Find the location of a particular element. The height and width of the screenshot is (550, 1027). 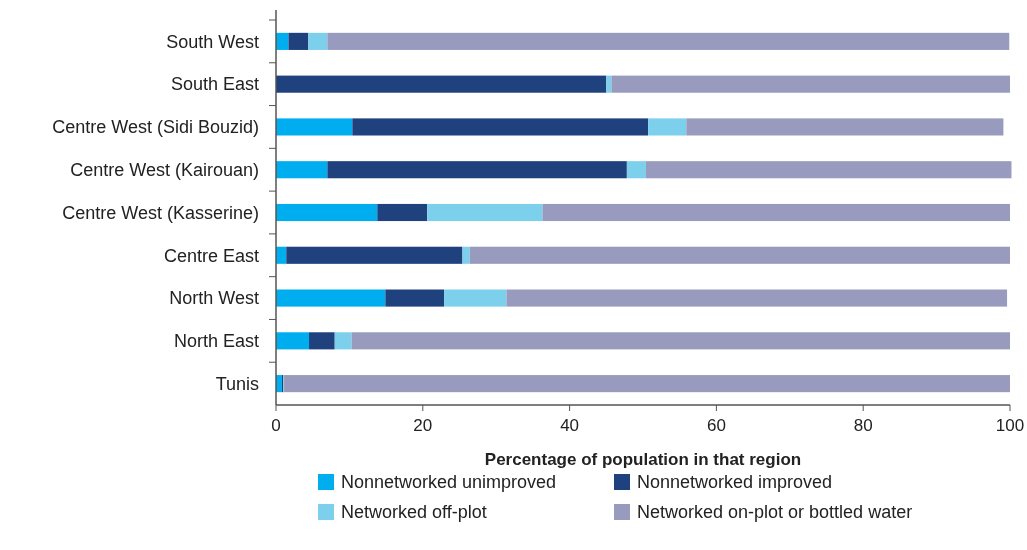

x-tick-label: 100 is located at coordinates (1010, 425).